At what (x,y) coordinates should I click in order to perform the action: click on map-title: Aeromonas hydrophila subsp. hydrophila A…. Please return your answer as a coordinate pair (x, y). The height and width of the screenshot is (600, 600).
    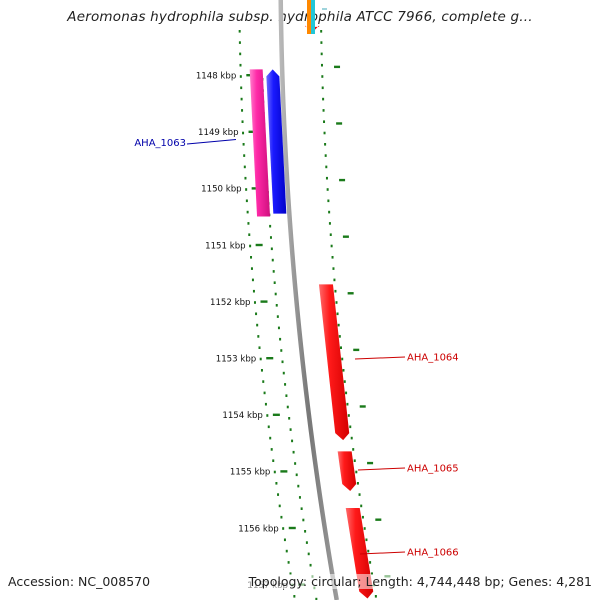
    Looking at the image, I should click on (300, 17).